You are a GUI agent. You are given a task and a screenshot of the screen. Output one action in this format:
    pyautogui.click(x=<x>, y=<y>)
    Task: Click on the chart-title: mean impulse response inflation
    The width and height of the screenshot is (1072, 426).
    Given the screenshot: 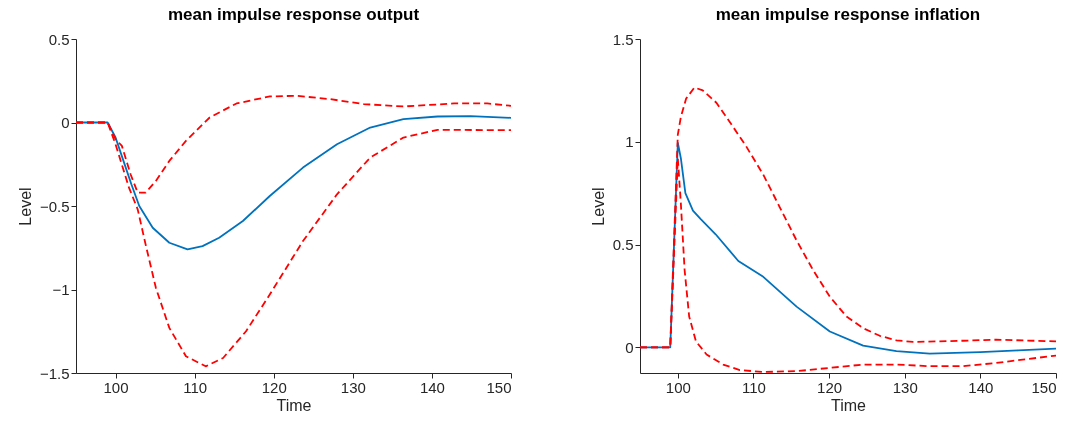 What is the action you would take?
    pyautogui.click(x=848, y=14)
    